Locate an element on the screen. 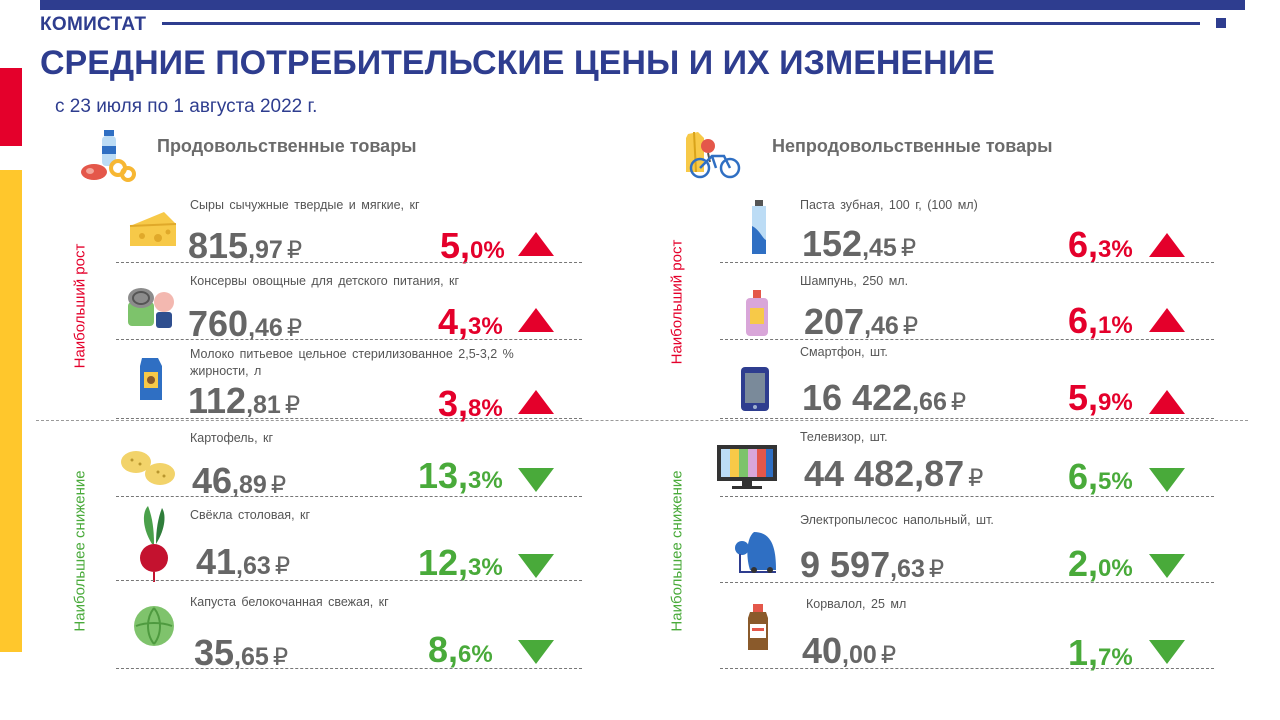 The height and width of the screenshot is (720, 1280). item-change-percent: 8,6% is located at coordinates (460, 650).